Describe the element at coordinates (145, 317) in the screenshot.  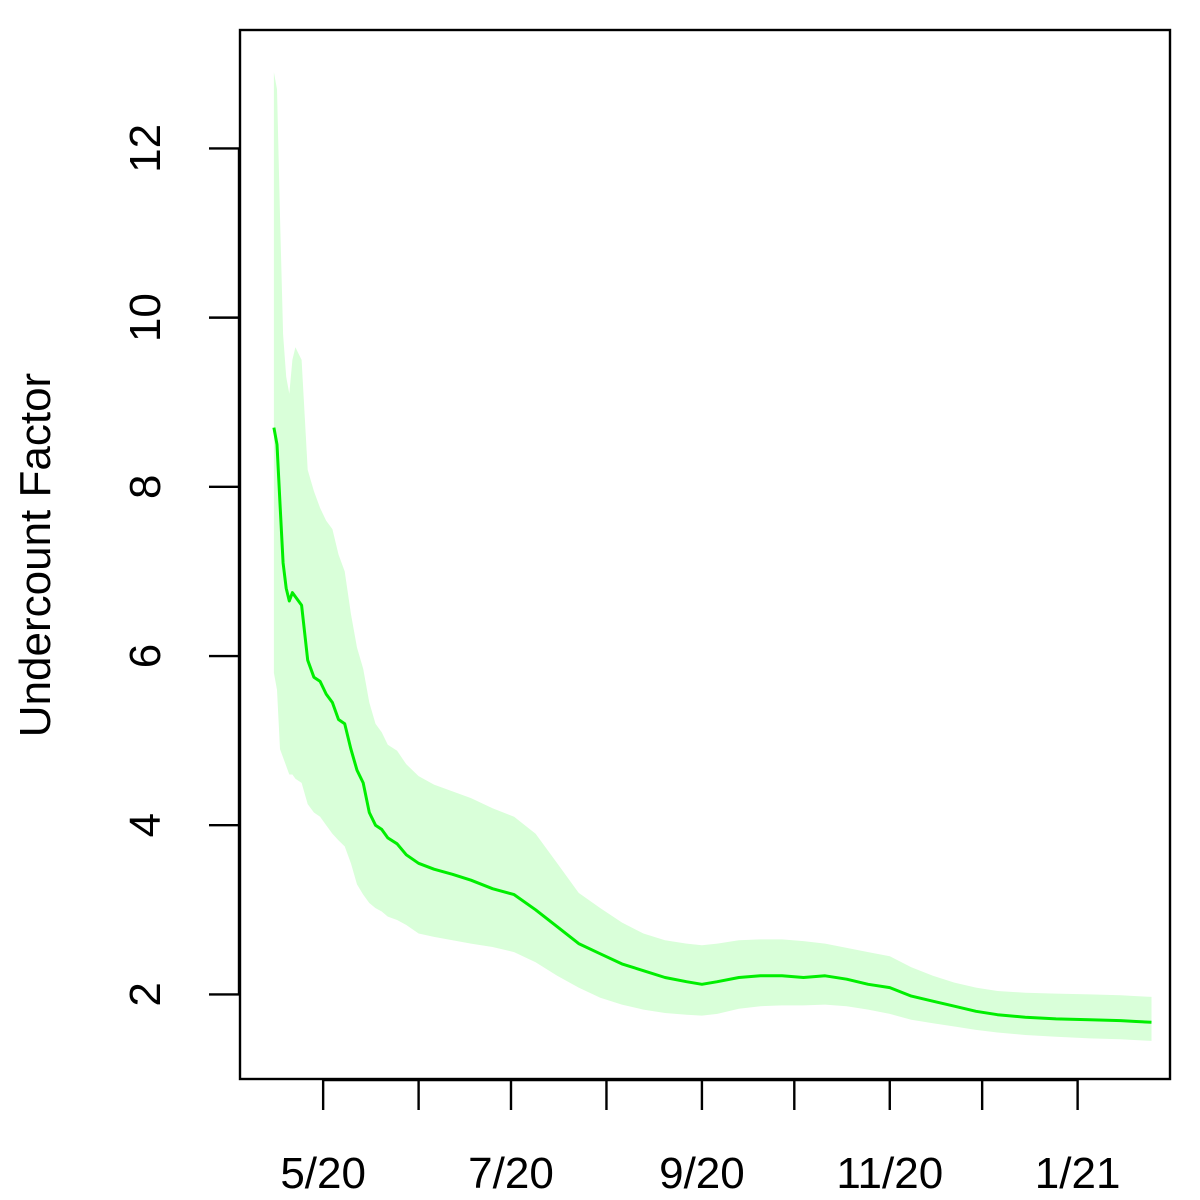
I see `y-tick-label: 10` at that location.